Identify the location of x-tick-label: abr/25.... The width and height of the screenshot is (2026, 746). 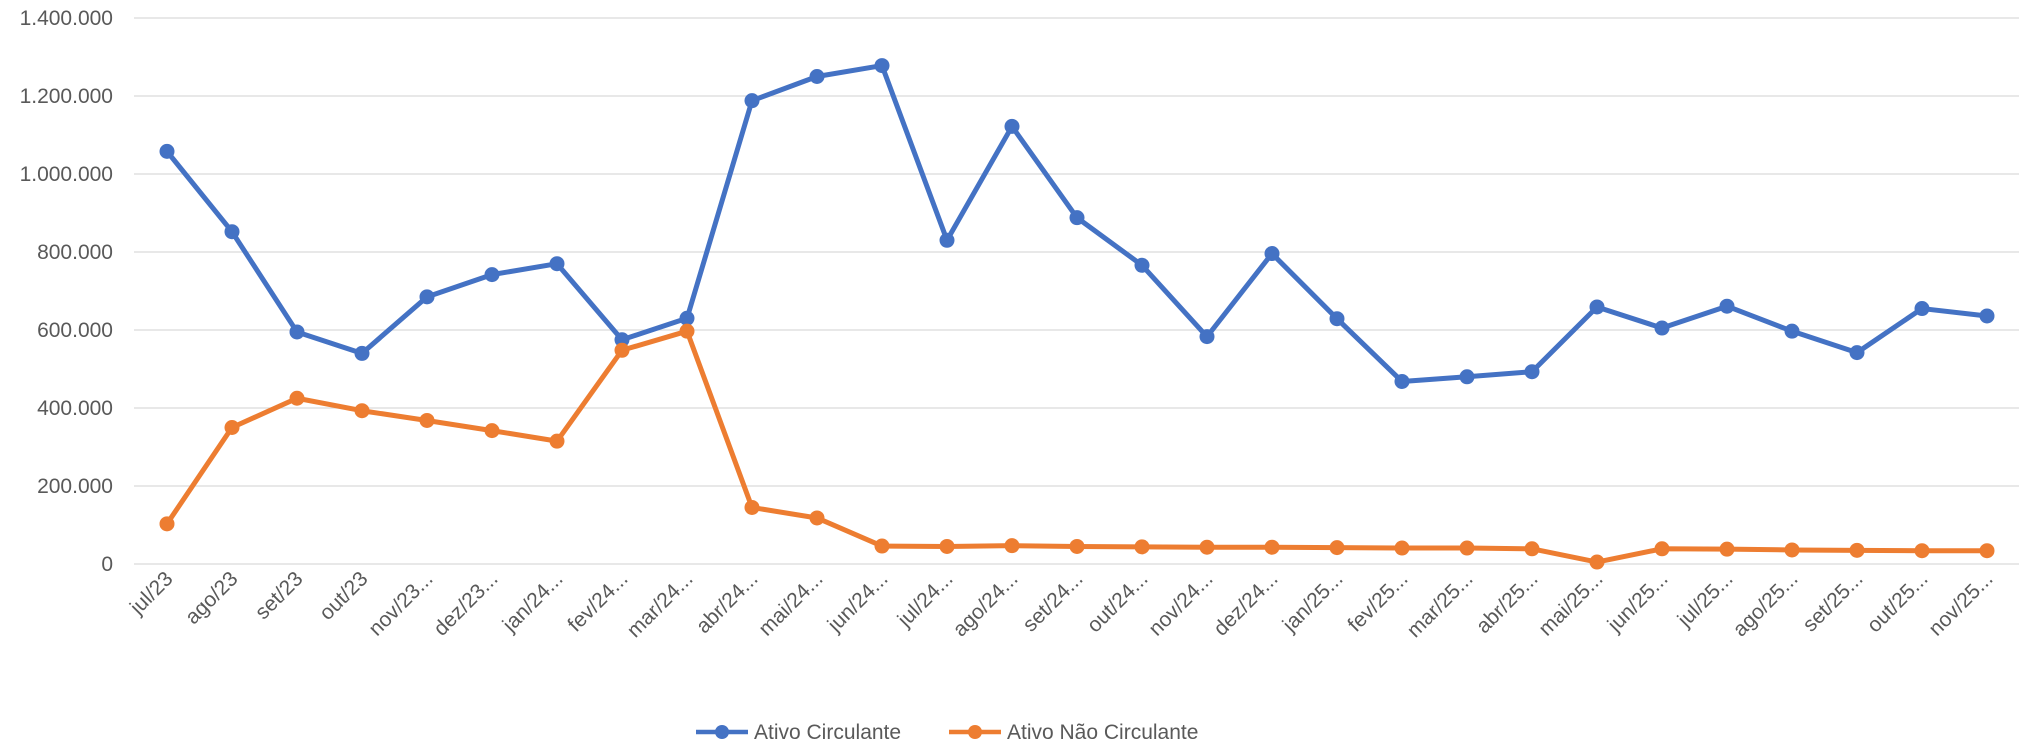
(1507, 602).